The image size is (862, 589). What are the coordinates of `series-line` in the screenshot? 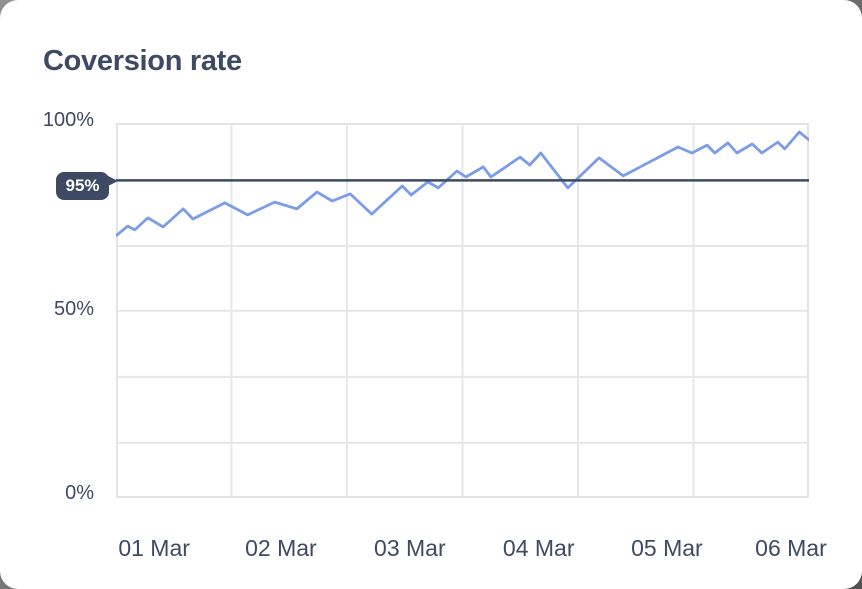 It's located at (462, 183).